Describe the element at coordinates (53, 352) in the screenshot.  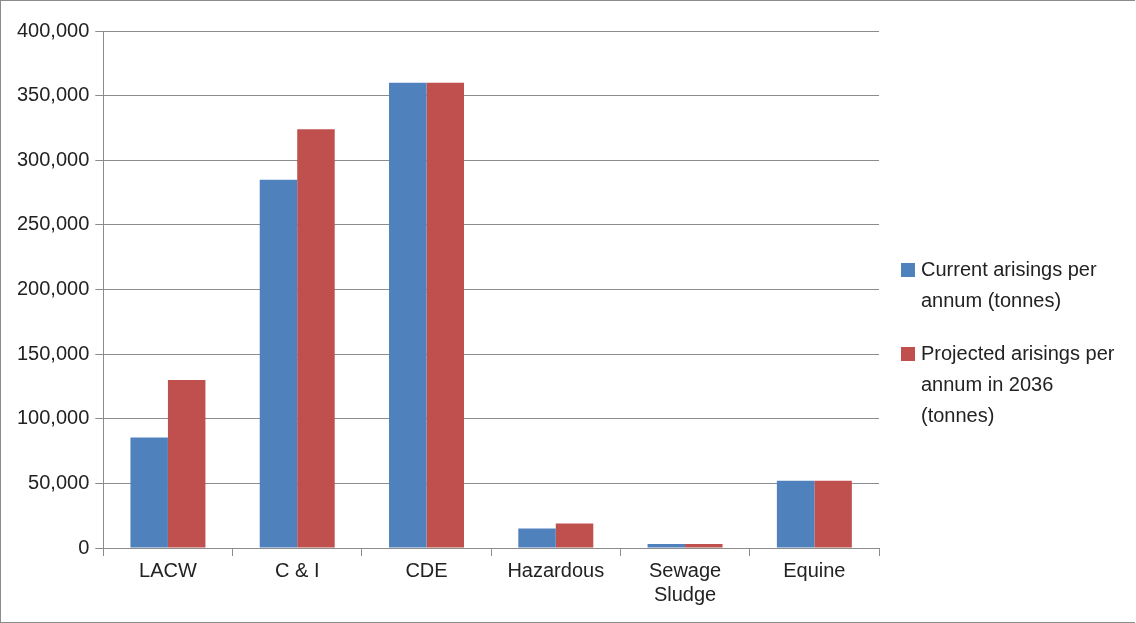
I see `y-tick-label: 150,000` at that location.